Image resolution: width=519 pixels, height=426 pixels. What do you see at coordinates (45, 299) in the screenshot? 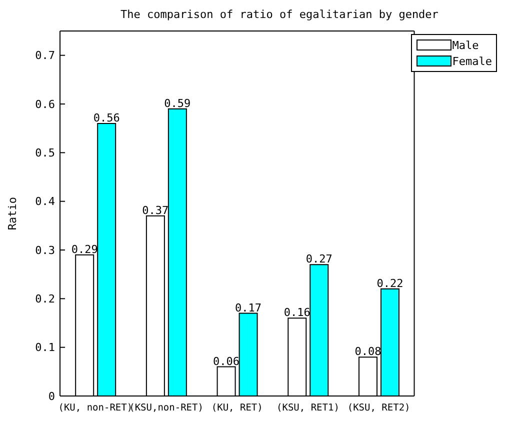
I see `y-tick-label: 0.2` at bounding box center [45, 299].